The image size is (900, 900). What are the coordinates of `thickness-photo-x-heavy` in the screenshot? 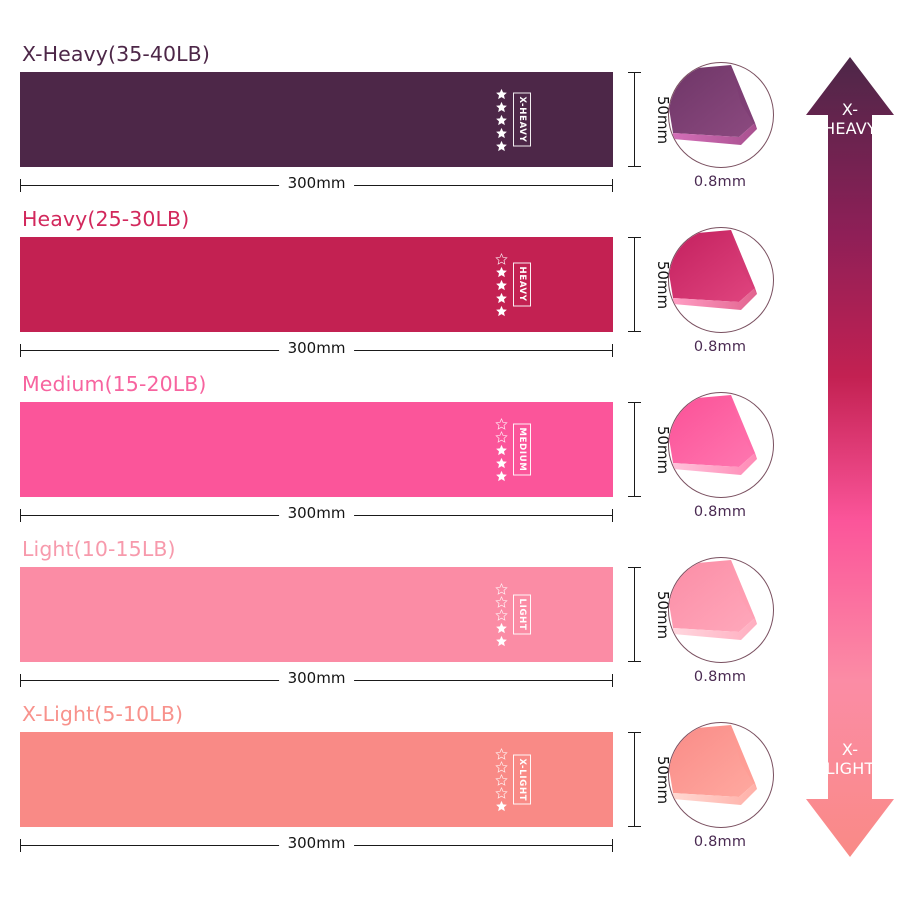 It's located at (721, 115).